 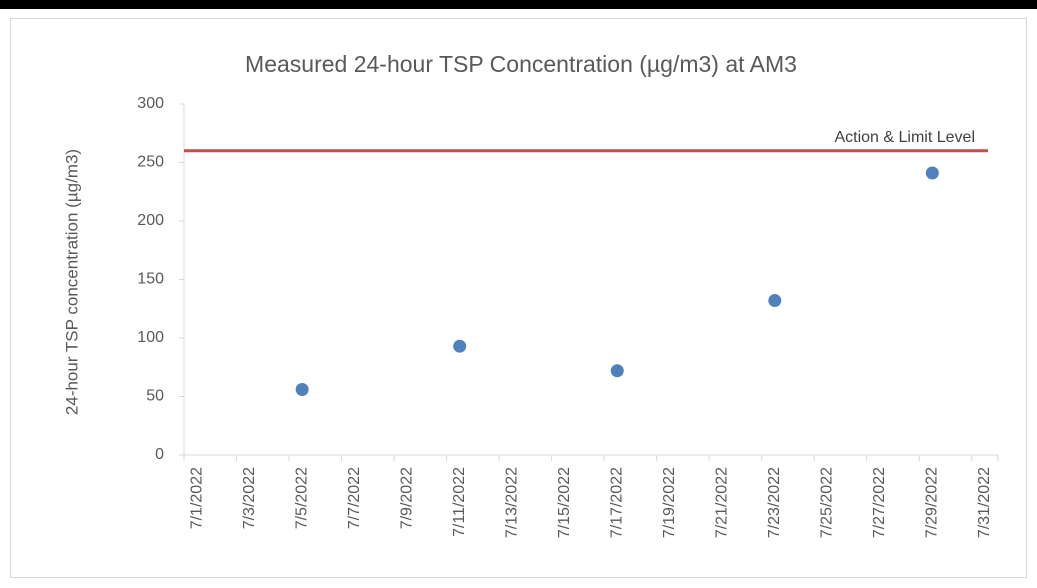 What do you see at coordinates (616, 502) in the screenshot?
I see `x-tick-label: 7/17/2022` at bounding box center [616, 502].